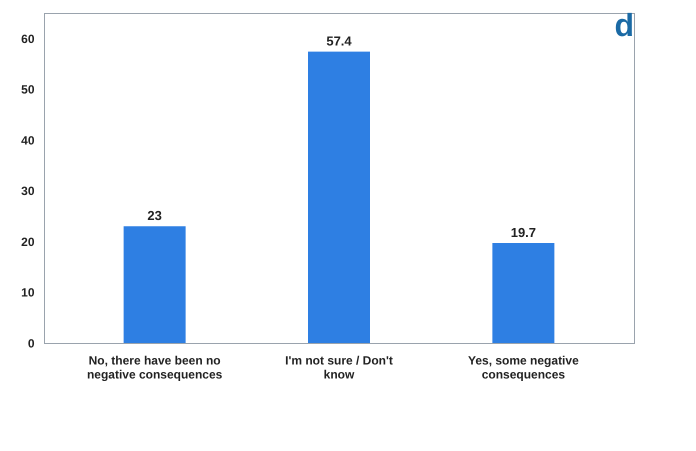 Image resolution: width=696 pixels, height=451 pixels. I want to click on y-tick-label: 40, so click(28, 140).